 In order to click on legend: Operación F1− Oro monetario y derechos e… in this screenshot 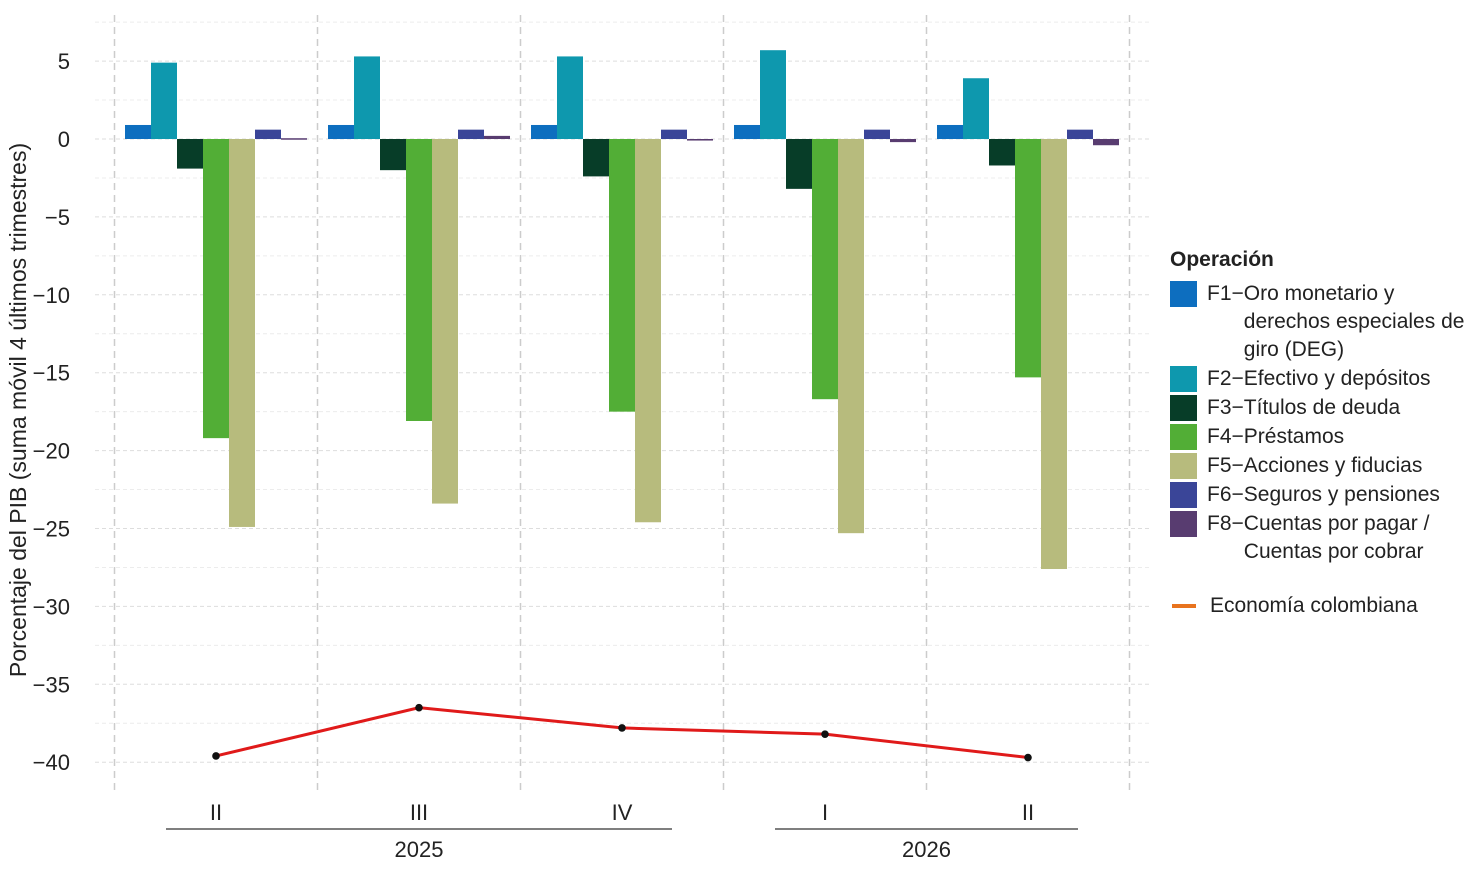, I will do `click(1322, 434)`.